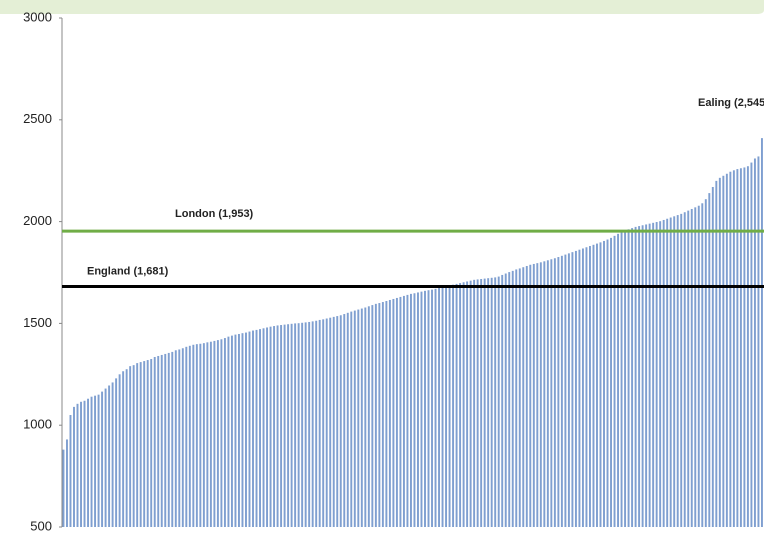  Describe the element at coordinates (37, 118) in the screenshot. I see `y-tick-label: 2500` at that location.